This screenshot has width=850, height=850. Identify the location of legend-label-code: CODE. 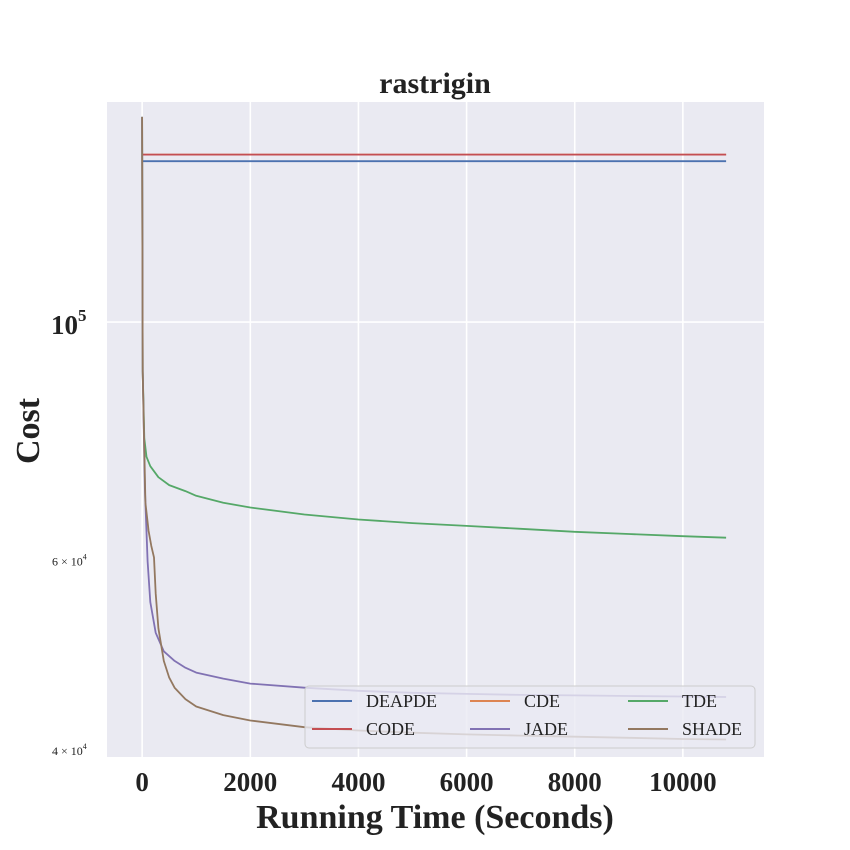
(390, 729).